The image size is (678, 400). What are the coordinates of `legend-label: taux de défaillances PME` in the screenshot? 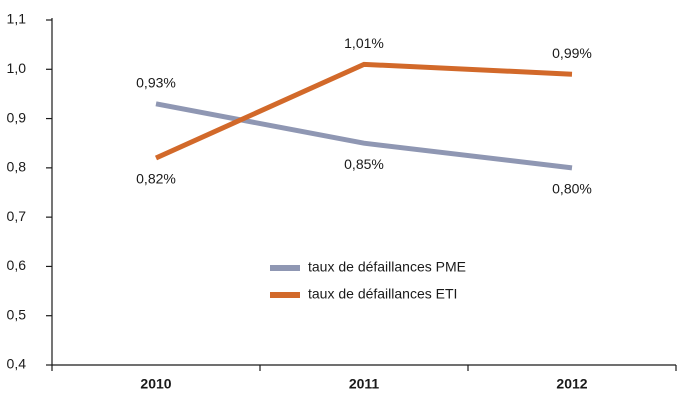 It's located at (387, 267).